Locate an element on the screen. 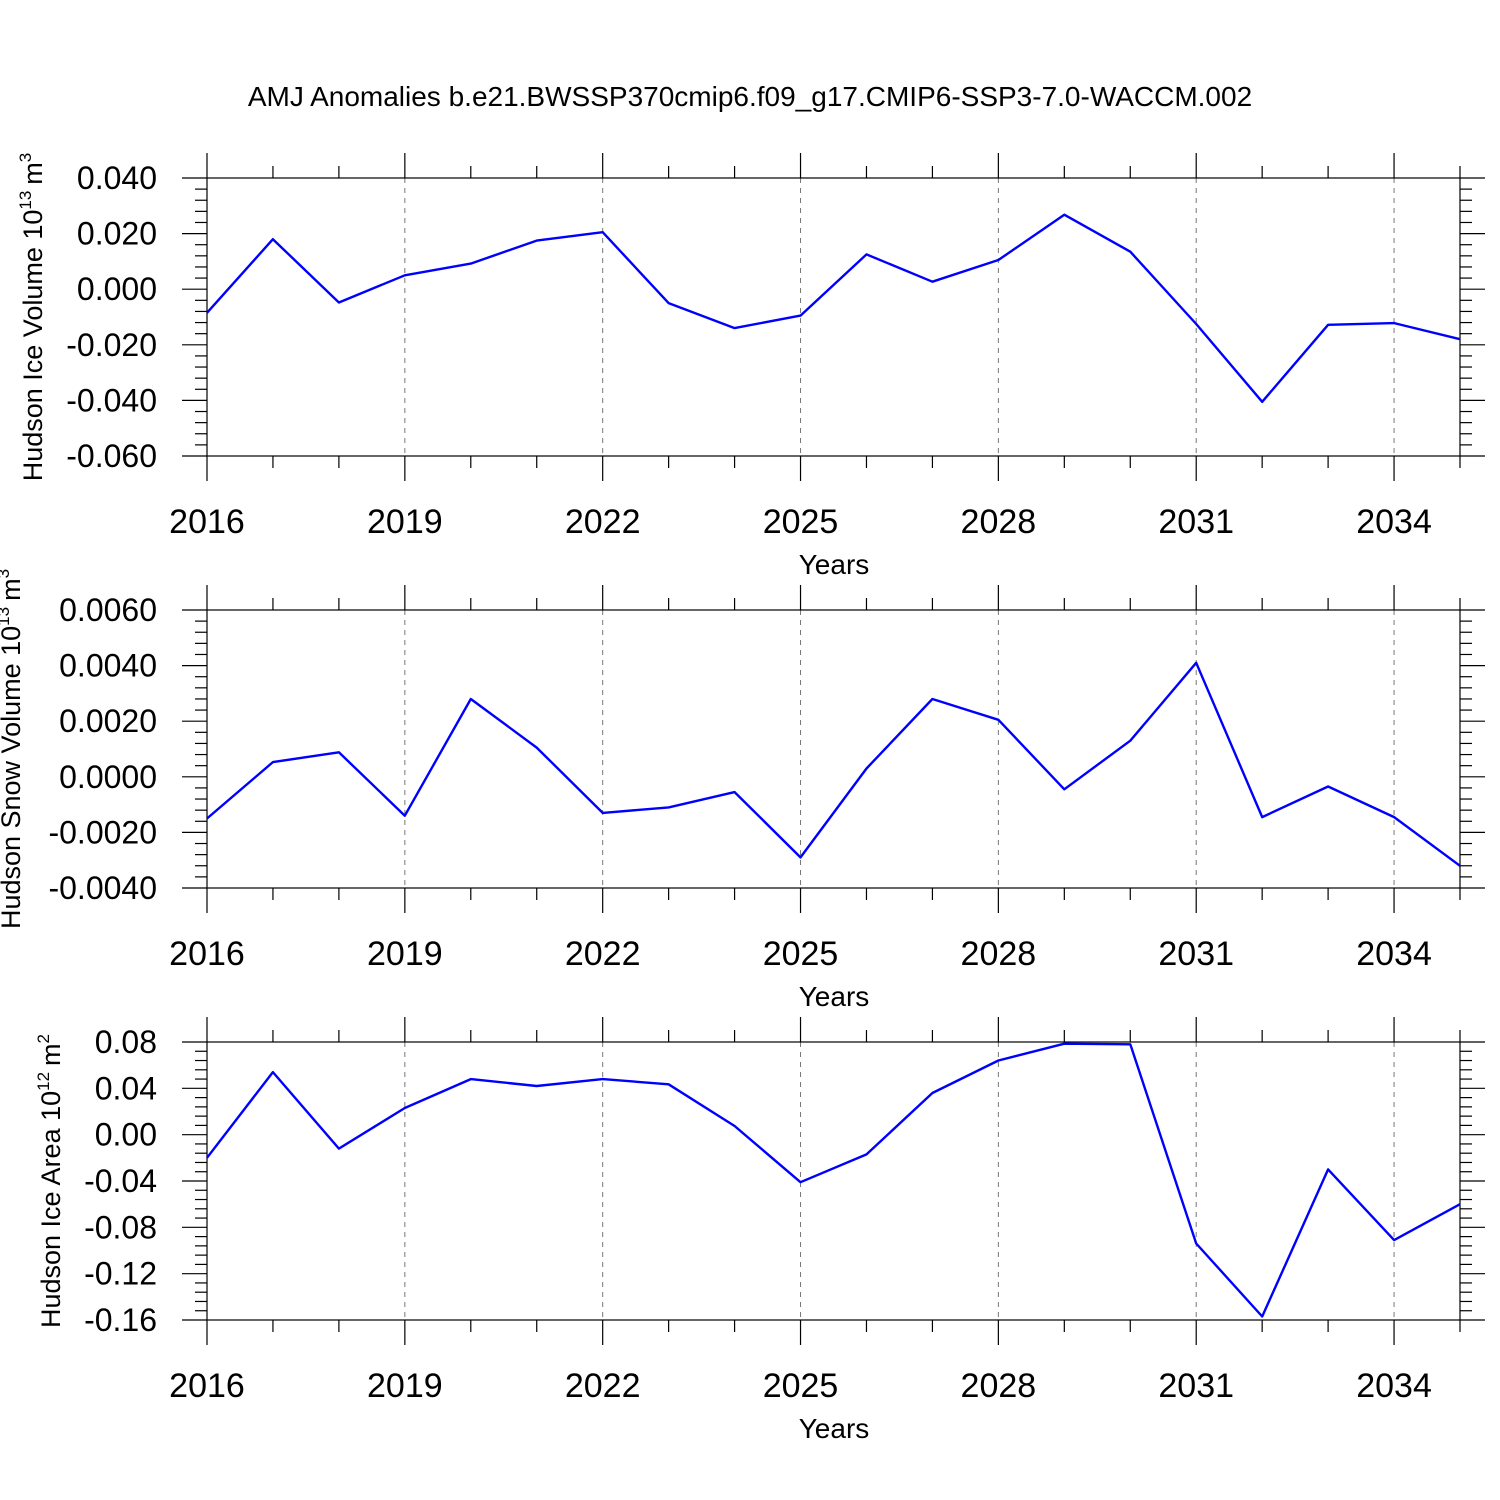  y-axis-label-text: Hudson Ice Volume 10 is located at coordinates (33, 346).